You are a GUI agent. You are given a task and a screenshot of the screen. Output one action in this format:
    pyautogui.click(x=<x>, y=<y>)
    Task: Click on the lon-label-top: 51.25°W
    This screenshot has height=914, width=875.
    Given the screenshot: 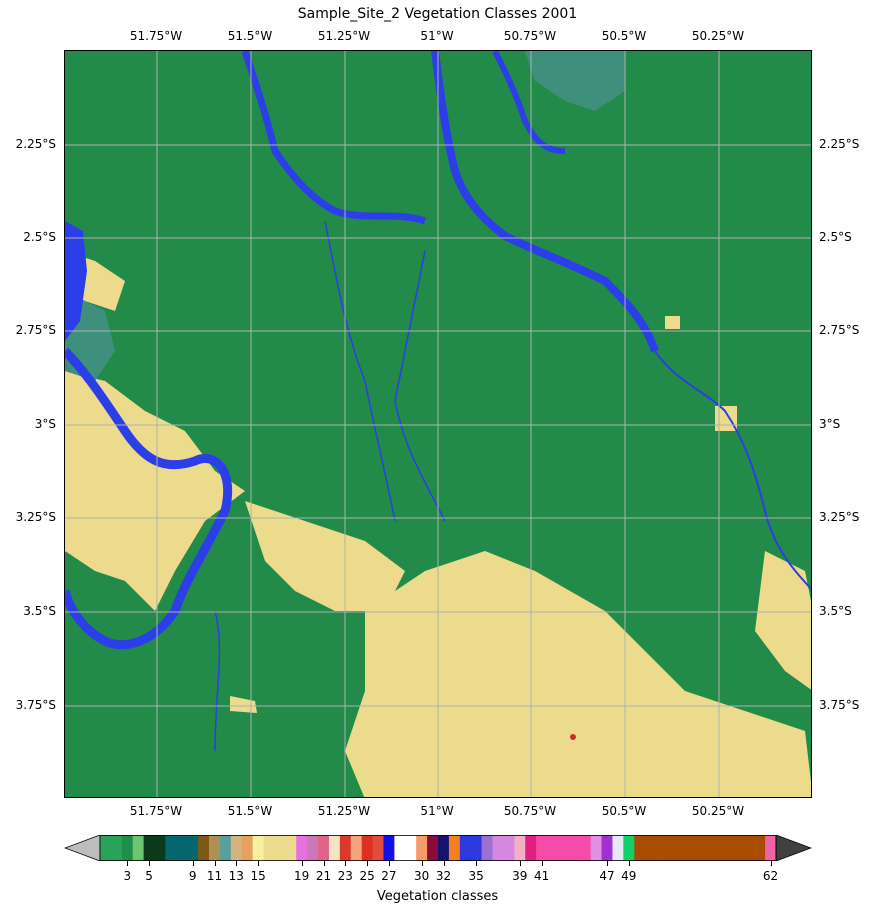 What is the action you would take?
    pyautogui.click(x=344, y=36)
    